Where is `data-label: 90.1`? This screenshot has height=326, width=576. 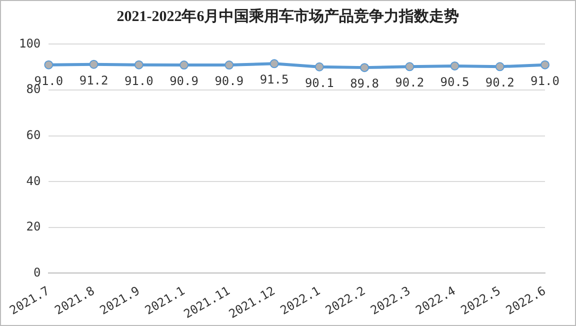
data-label: 90.1 is located at coordinates (319, 83).